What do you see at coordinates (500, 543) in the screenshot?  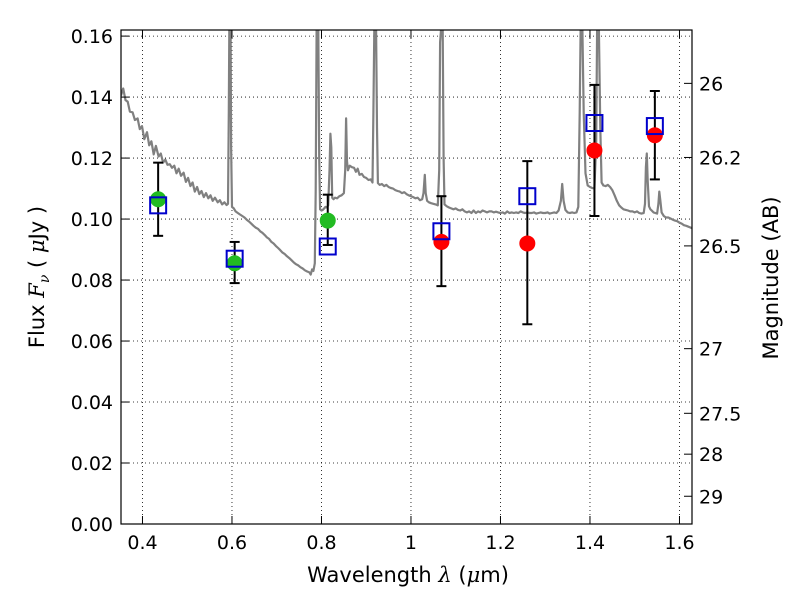 I see `x-tick-label: 1.2` at bounding box center [500, 543].